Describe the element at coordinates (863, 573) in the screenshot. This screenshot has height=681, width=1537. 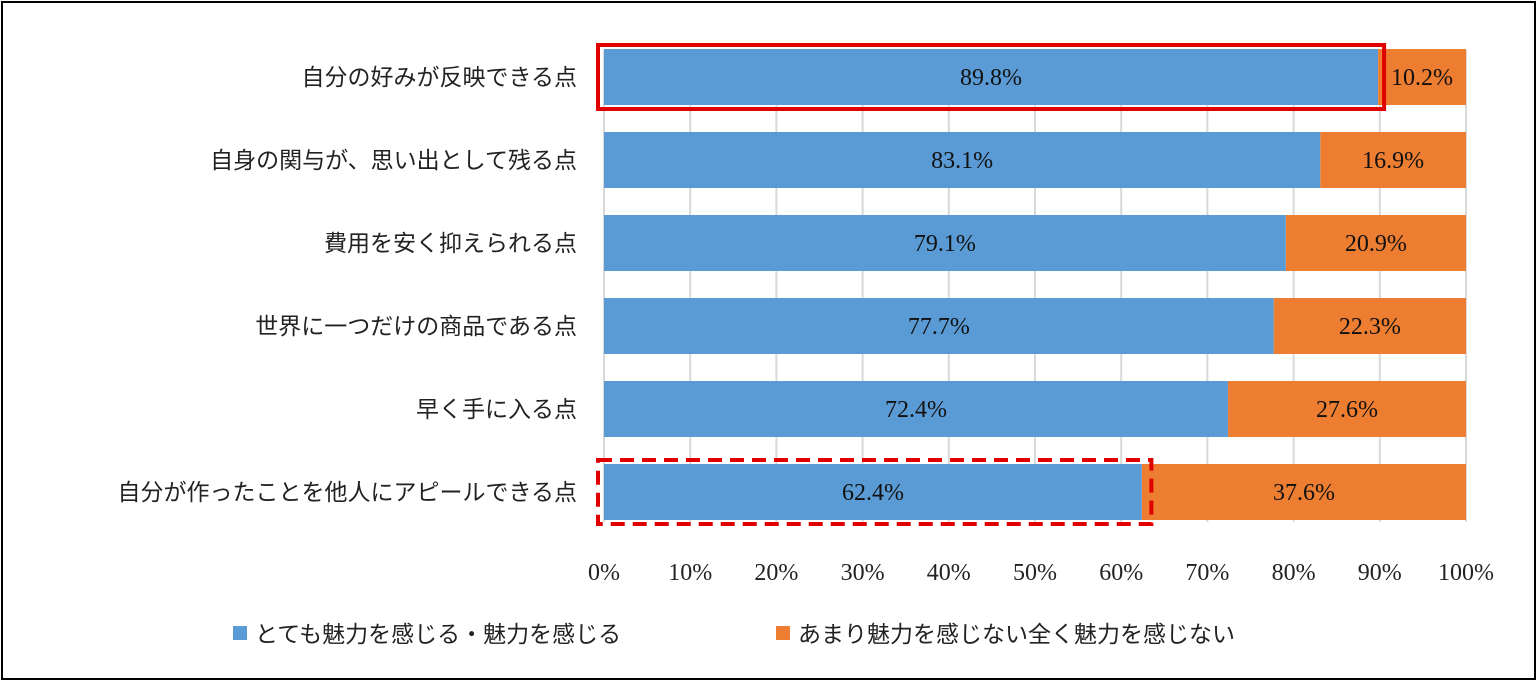
I see `x-tick-label: 30%` at that location.